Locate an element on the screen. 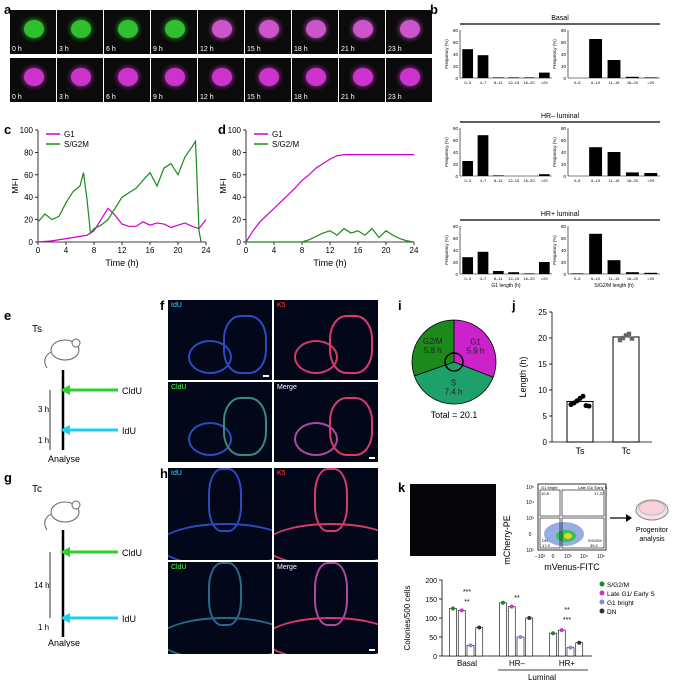 This screenshot has width=673, height=685. timelapse-tile-green: 23 h is located at coordinates (409, 32).